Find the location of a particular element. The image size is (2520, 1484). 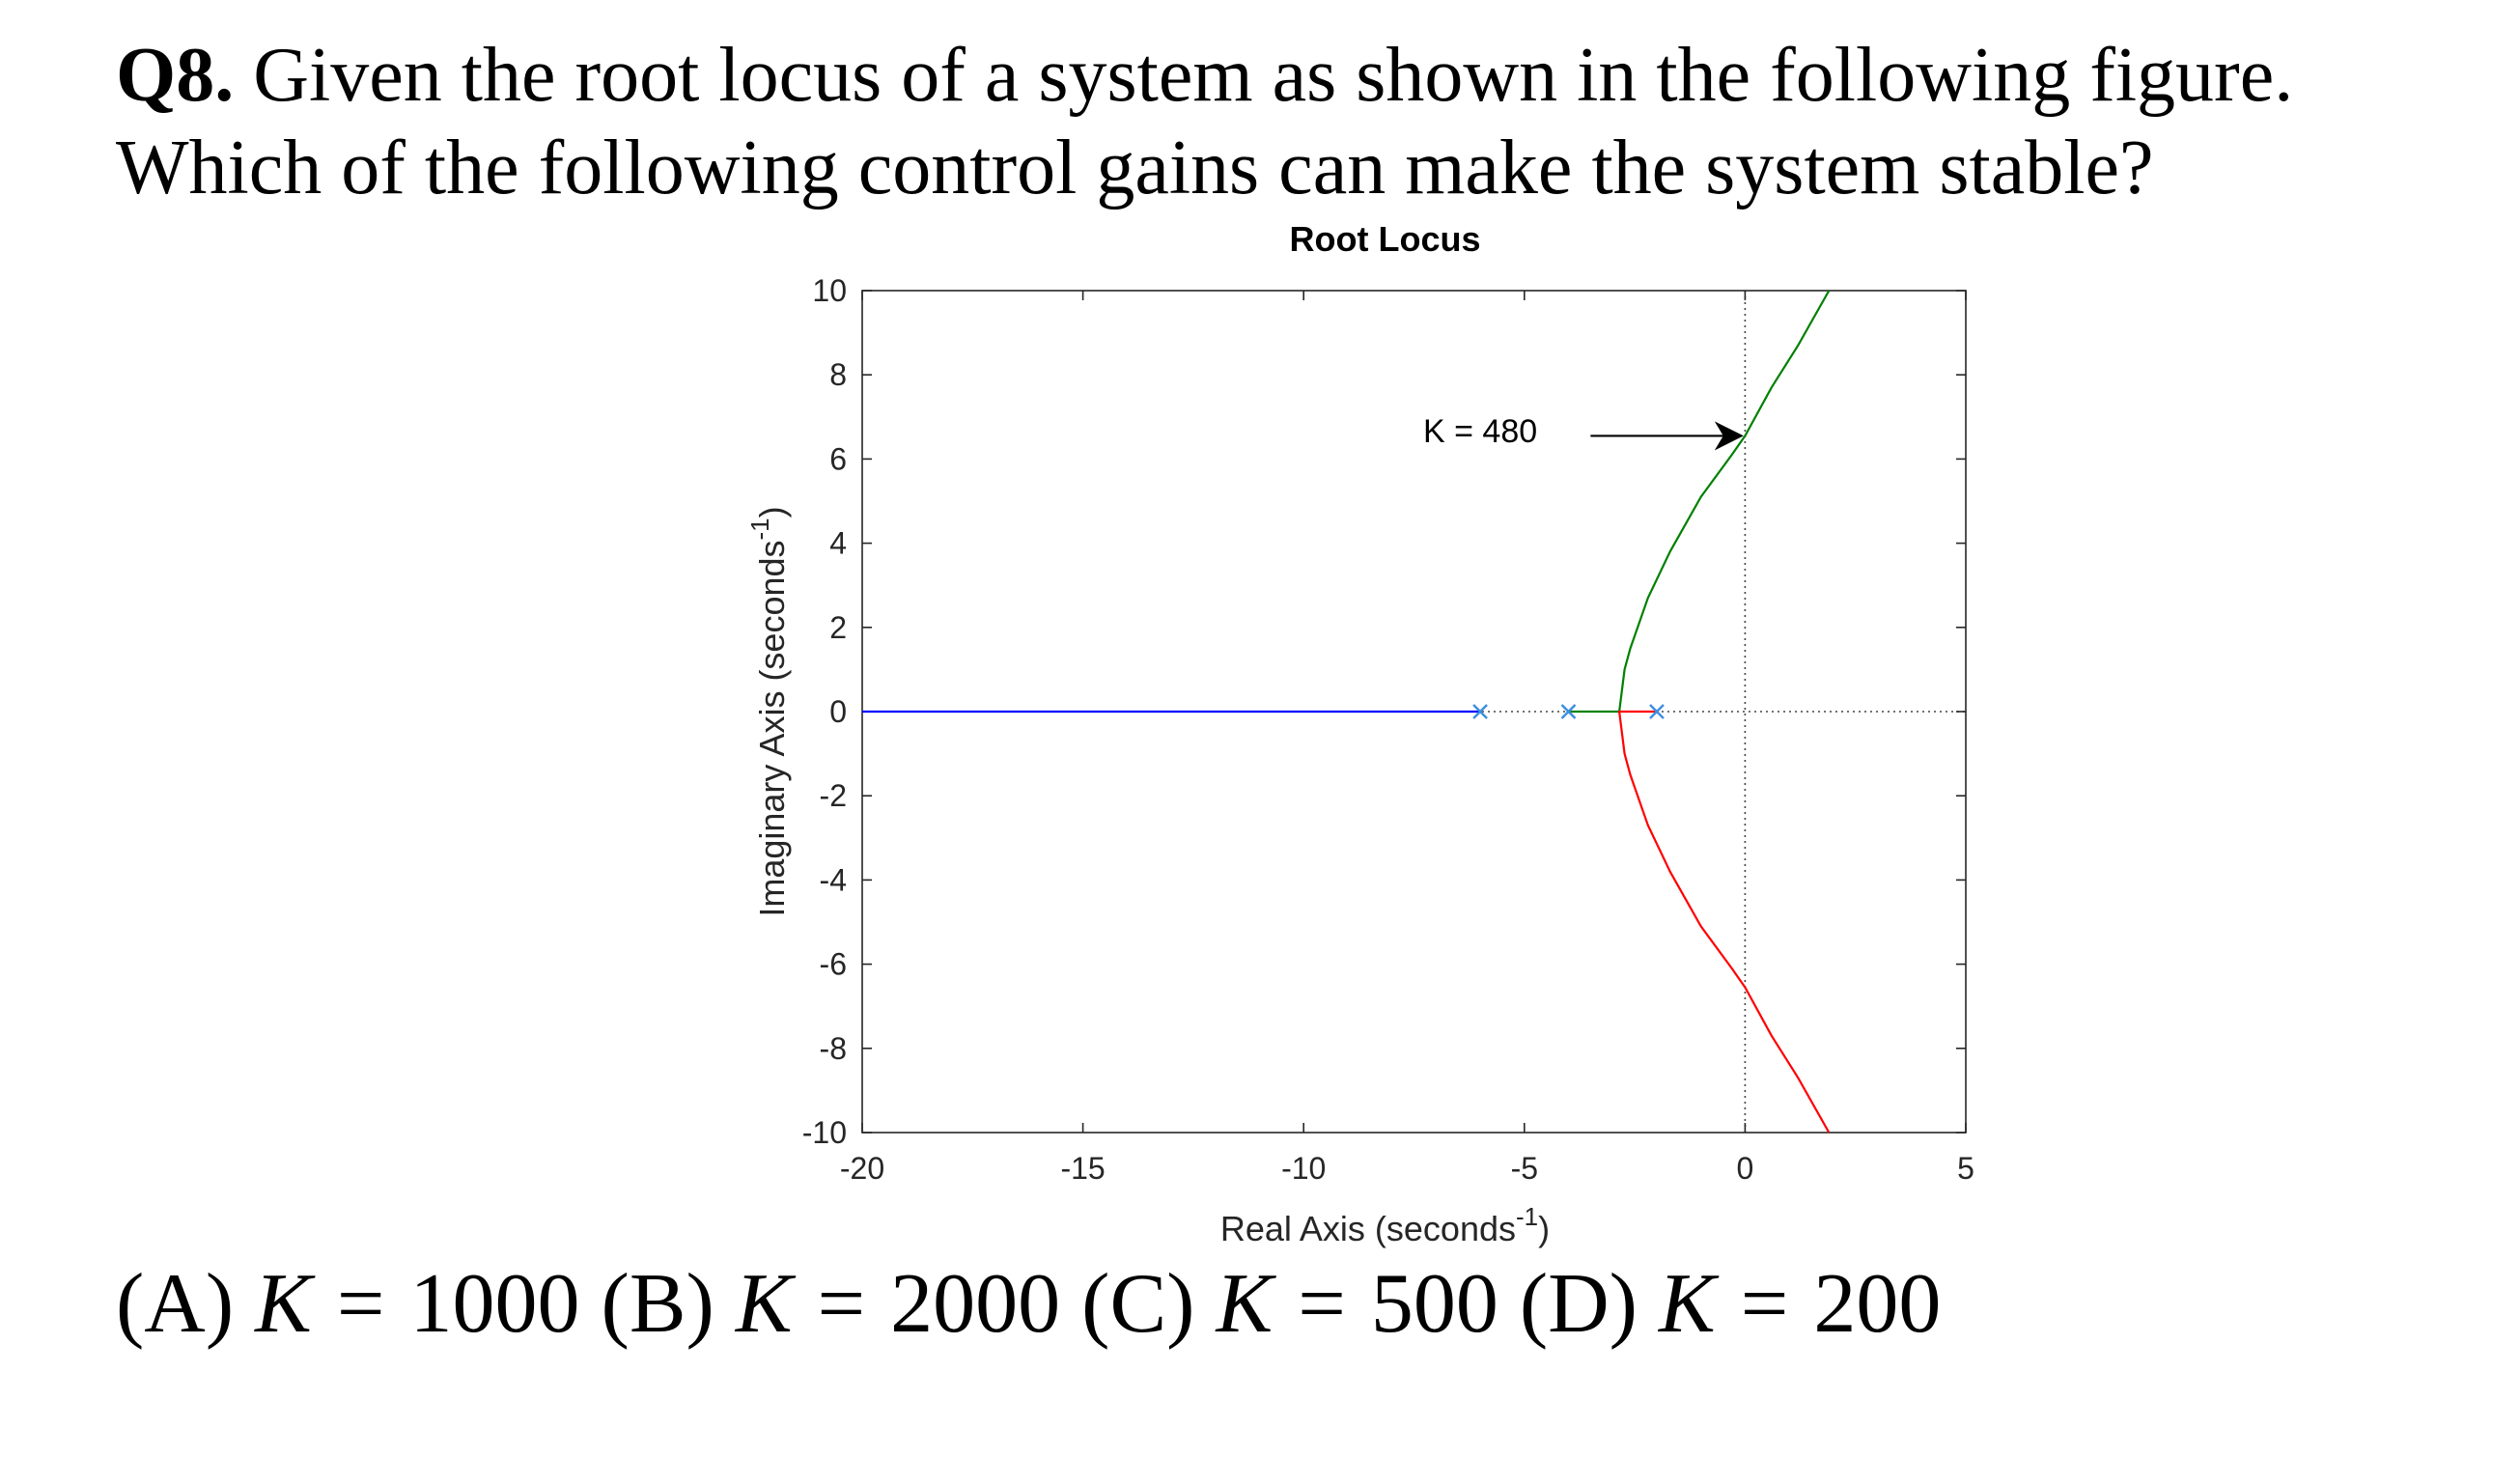

x-axis-label-text: Real Axis (seconds is located at coordinates (1368, 1229).